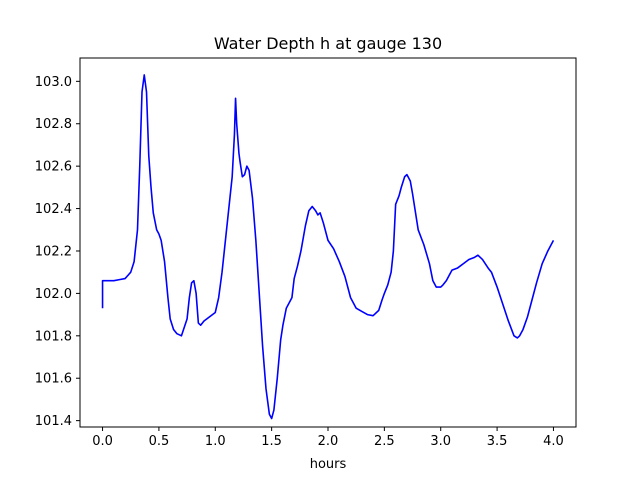 Image resolution: width=640 pixels, height=480 pixels. What do you see at coordinates (102, 441) in the screenshot?
I see `x-tick-label: 0.0` at bounding box center [102, 441].